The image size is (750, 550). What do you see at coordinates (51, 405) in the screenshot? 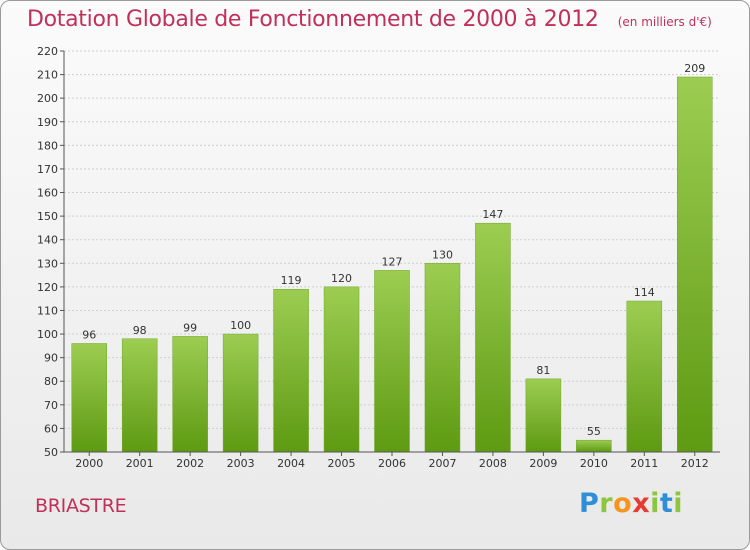
I see `y-tick-label: 70` at bounding box center [51, 405].